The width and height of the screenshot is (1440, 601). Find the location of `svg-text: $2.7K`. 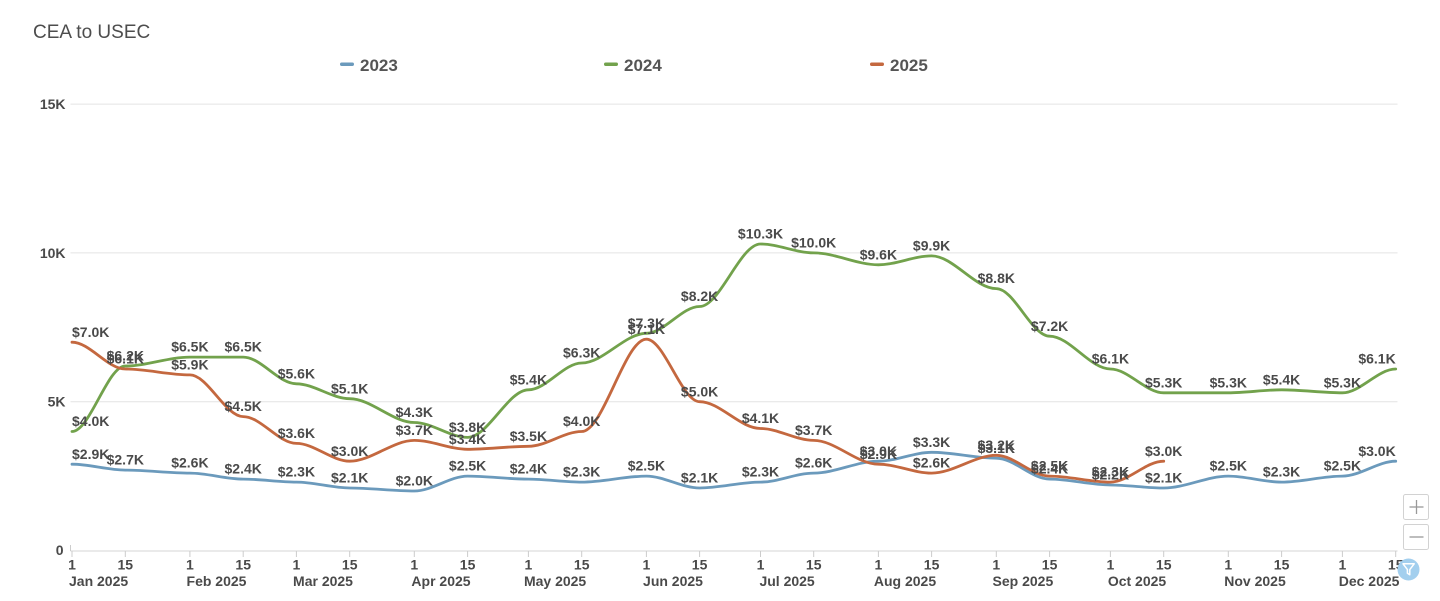

svg-text: $2.7K is located at coordinates (125, 460).